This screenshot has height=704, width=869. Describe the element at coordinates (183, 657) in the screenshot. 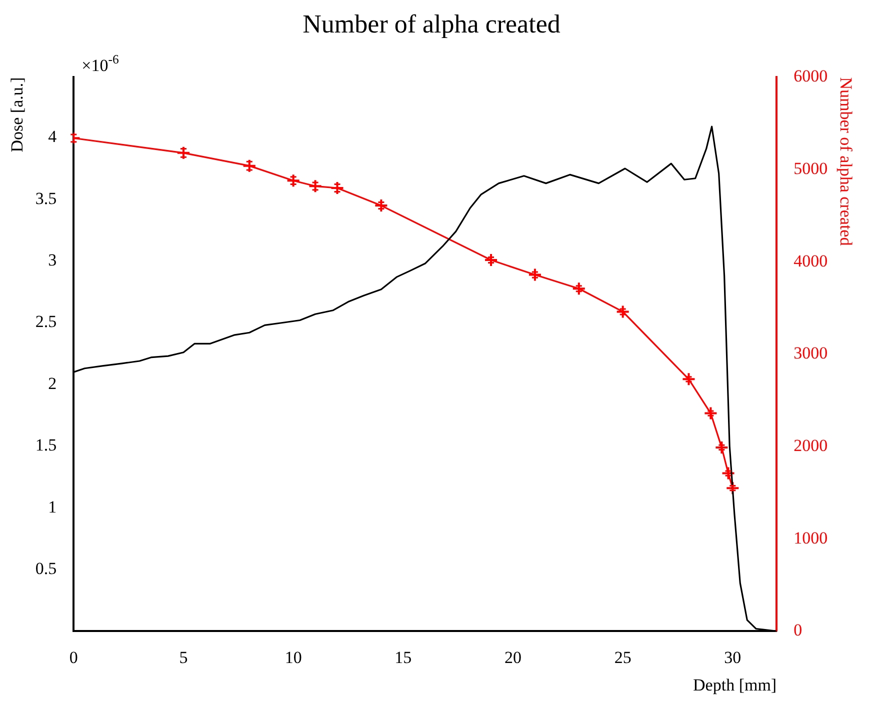

I see `x-tick-label: 5` at that location.